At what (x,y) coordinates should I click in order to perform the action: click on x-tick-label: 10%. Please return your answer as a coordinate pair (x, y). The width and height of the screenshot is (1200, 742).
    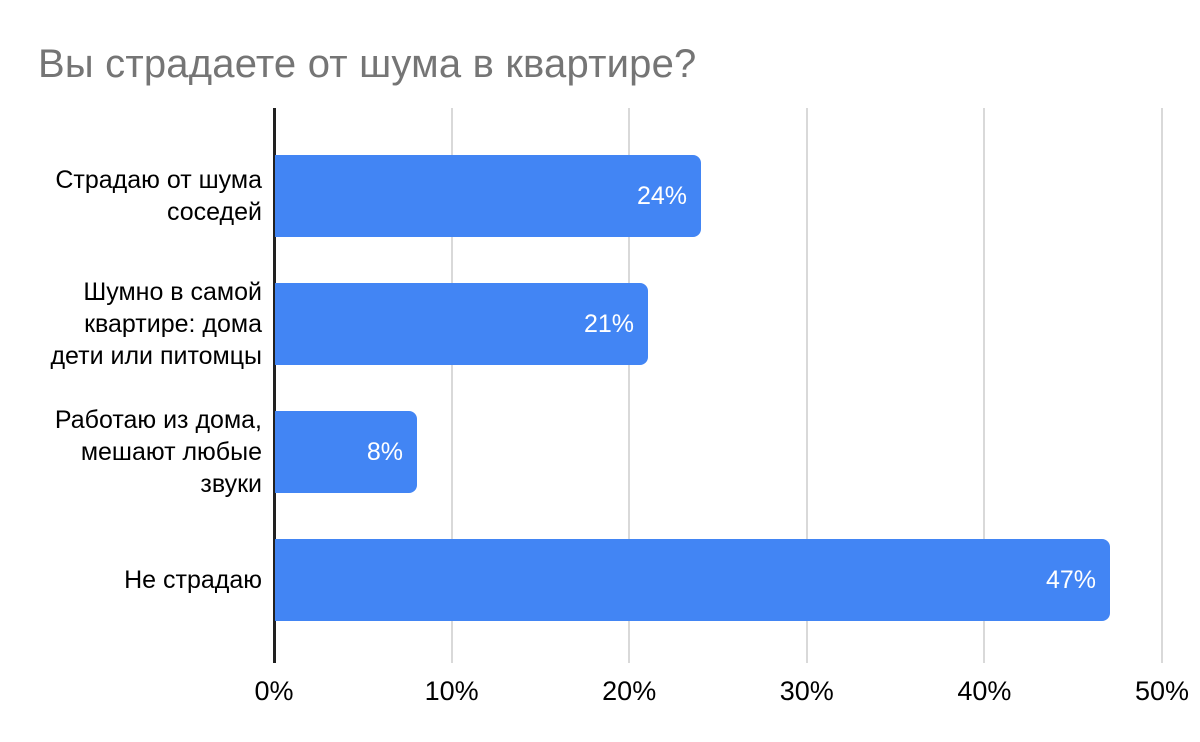
    Looking at the image, I should click on (451, 691).